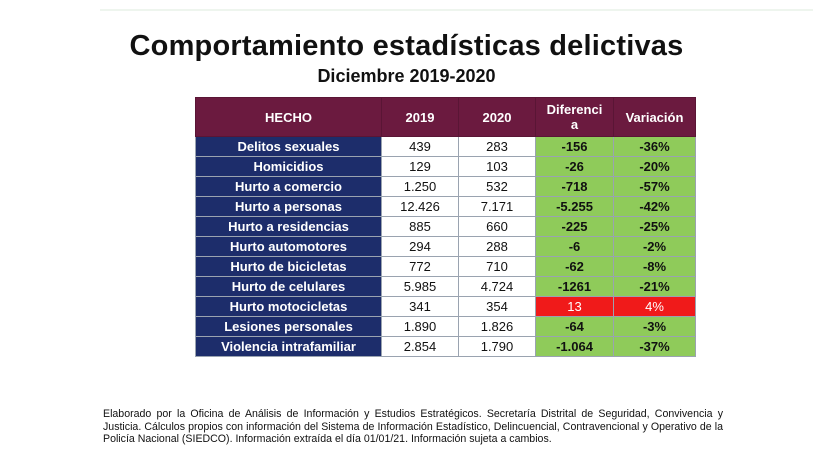 The height and width of the screenshot is (476, 813). What do you see at coordinates (574, 246) in the screenshot?
I see `cell-diferencia: -6` at bounding box center [574, 246].